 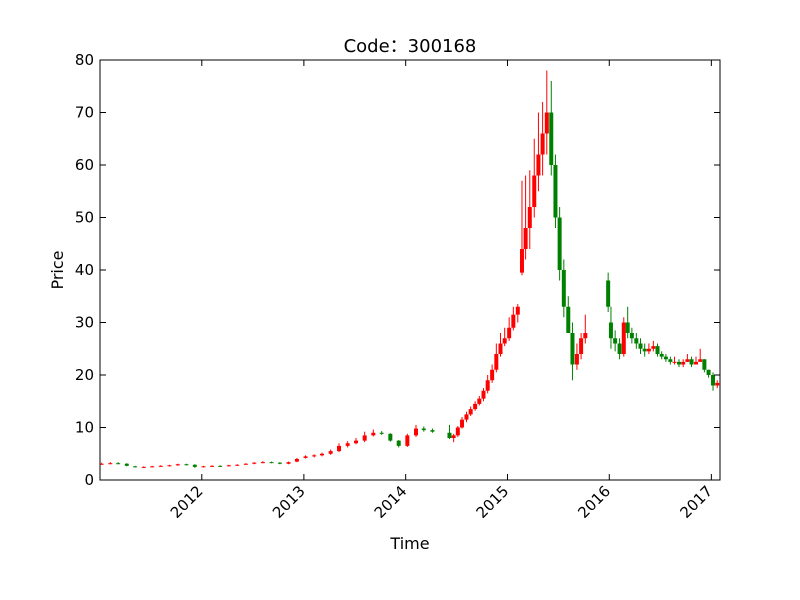 I want to click on y-tick-label: 60, so click(x=84, y=165).